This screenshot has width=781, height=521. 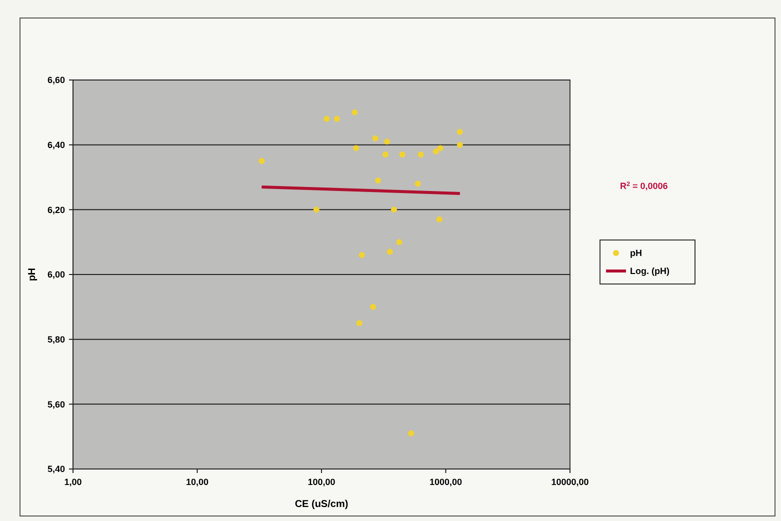 What do you see at coordinates (644, 185) in the screenshot?
I see `text: R$^{2}$ = 0,0006` at bounding box center [644, 185].